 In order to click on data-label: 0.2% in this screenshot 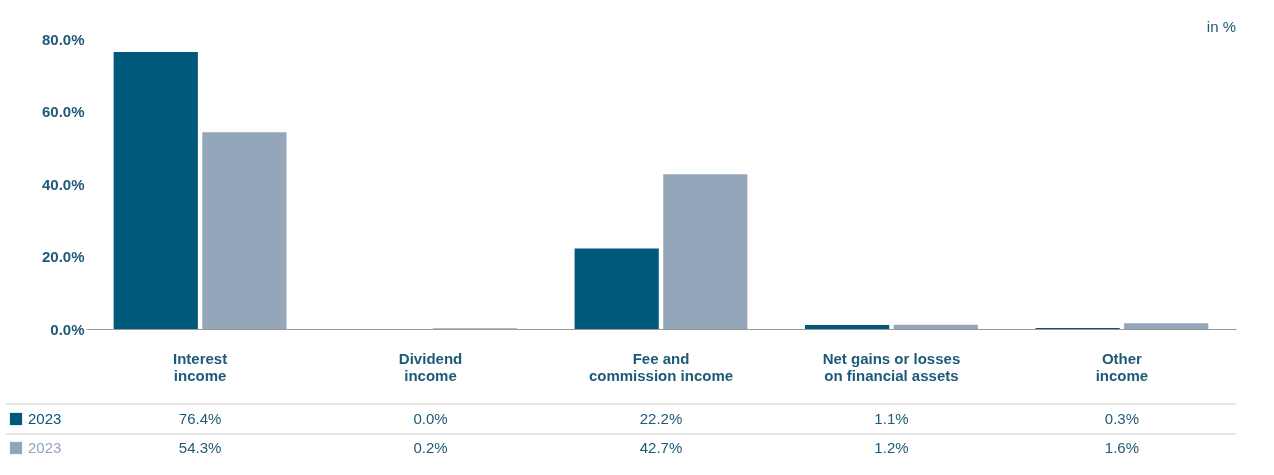, I will do `click(430, 447)`.